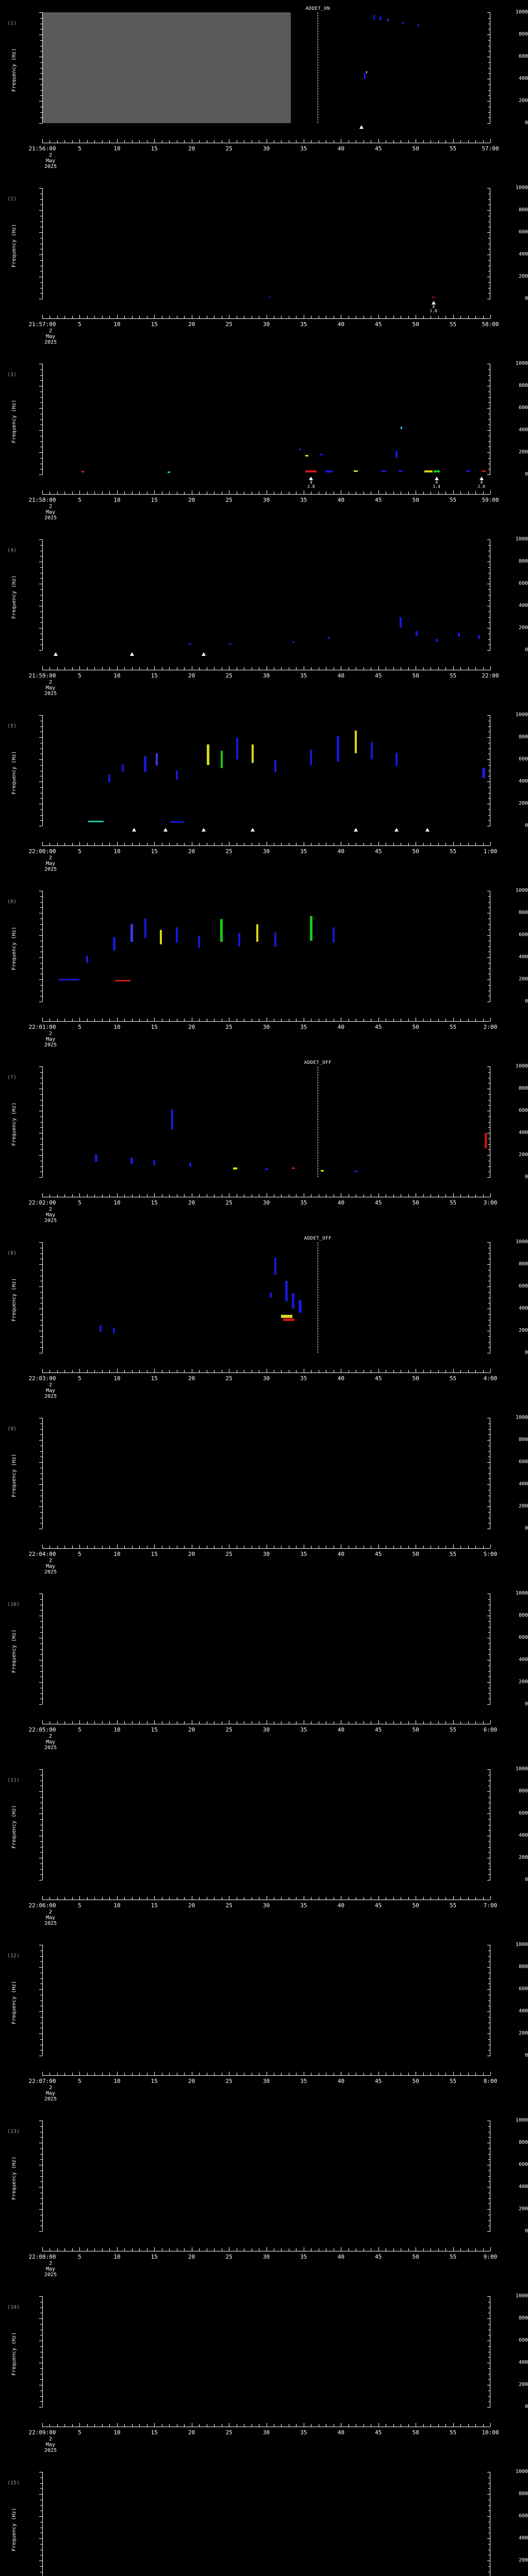  What do you see at coordinates (303, 1729) in the screenshot?
I see `x-tick-label: 35` at bounding box center [303, 1729].